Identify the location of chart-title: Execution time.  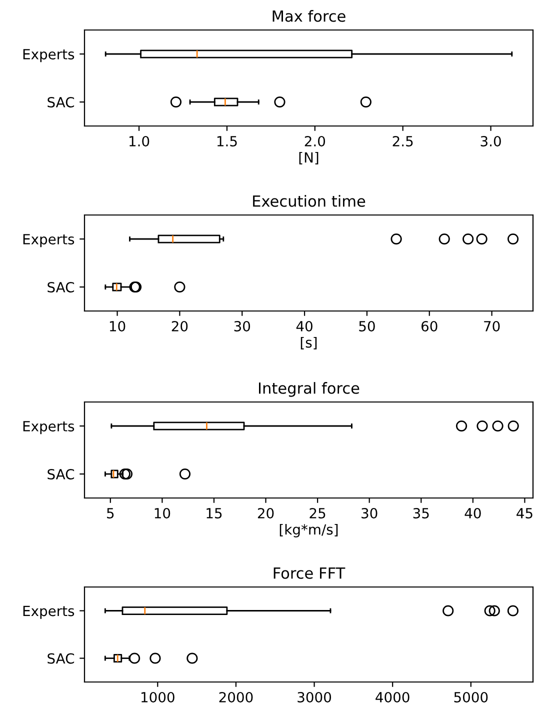
(309, 201).